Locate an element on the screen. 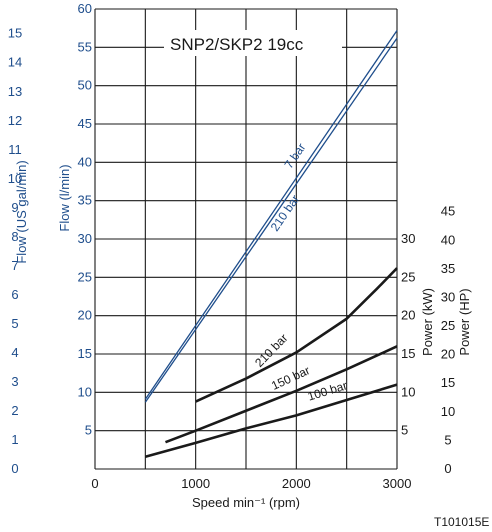  flow-gpm-tick-label: 3 is located at coordinates (14, 381).